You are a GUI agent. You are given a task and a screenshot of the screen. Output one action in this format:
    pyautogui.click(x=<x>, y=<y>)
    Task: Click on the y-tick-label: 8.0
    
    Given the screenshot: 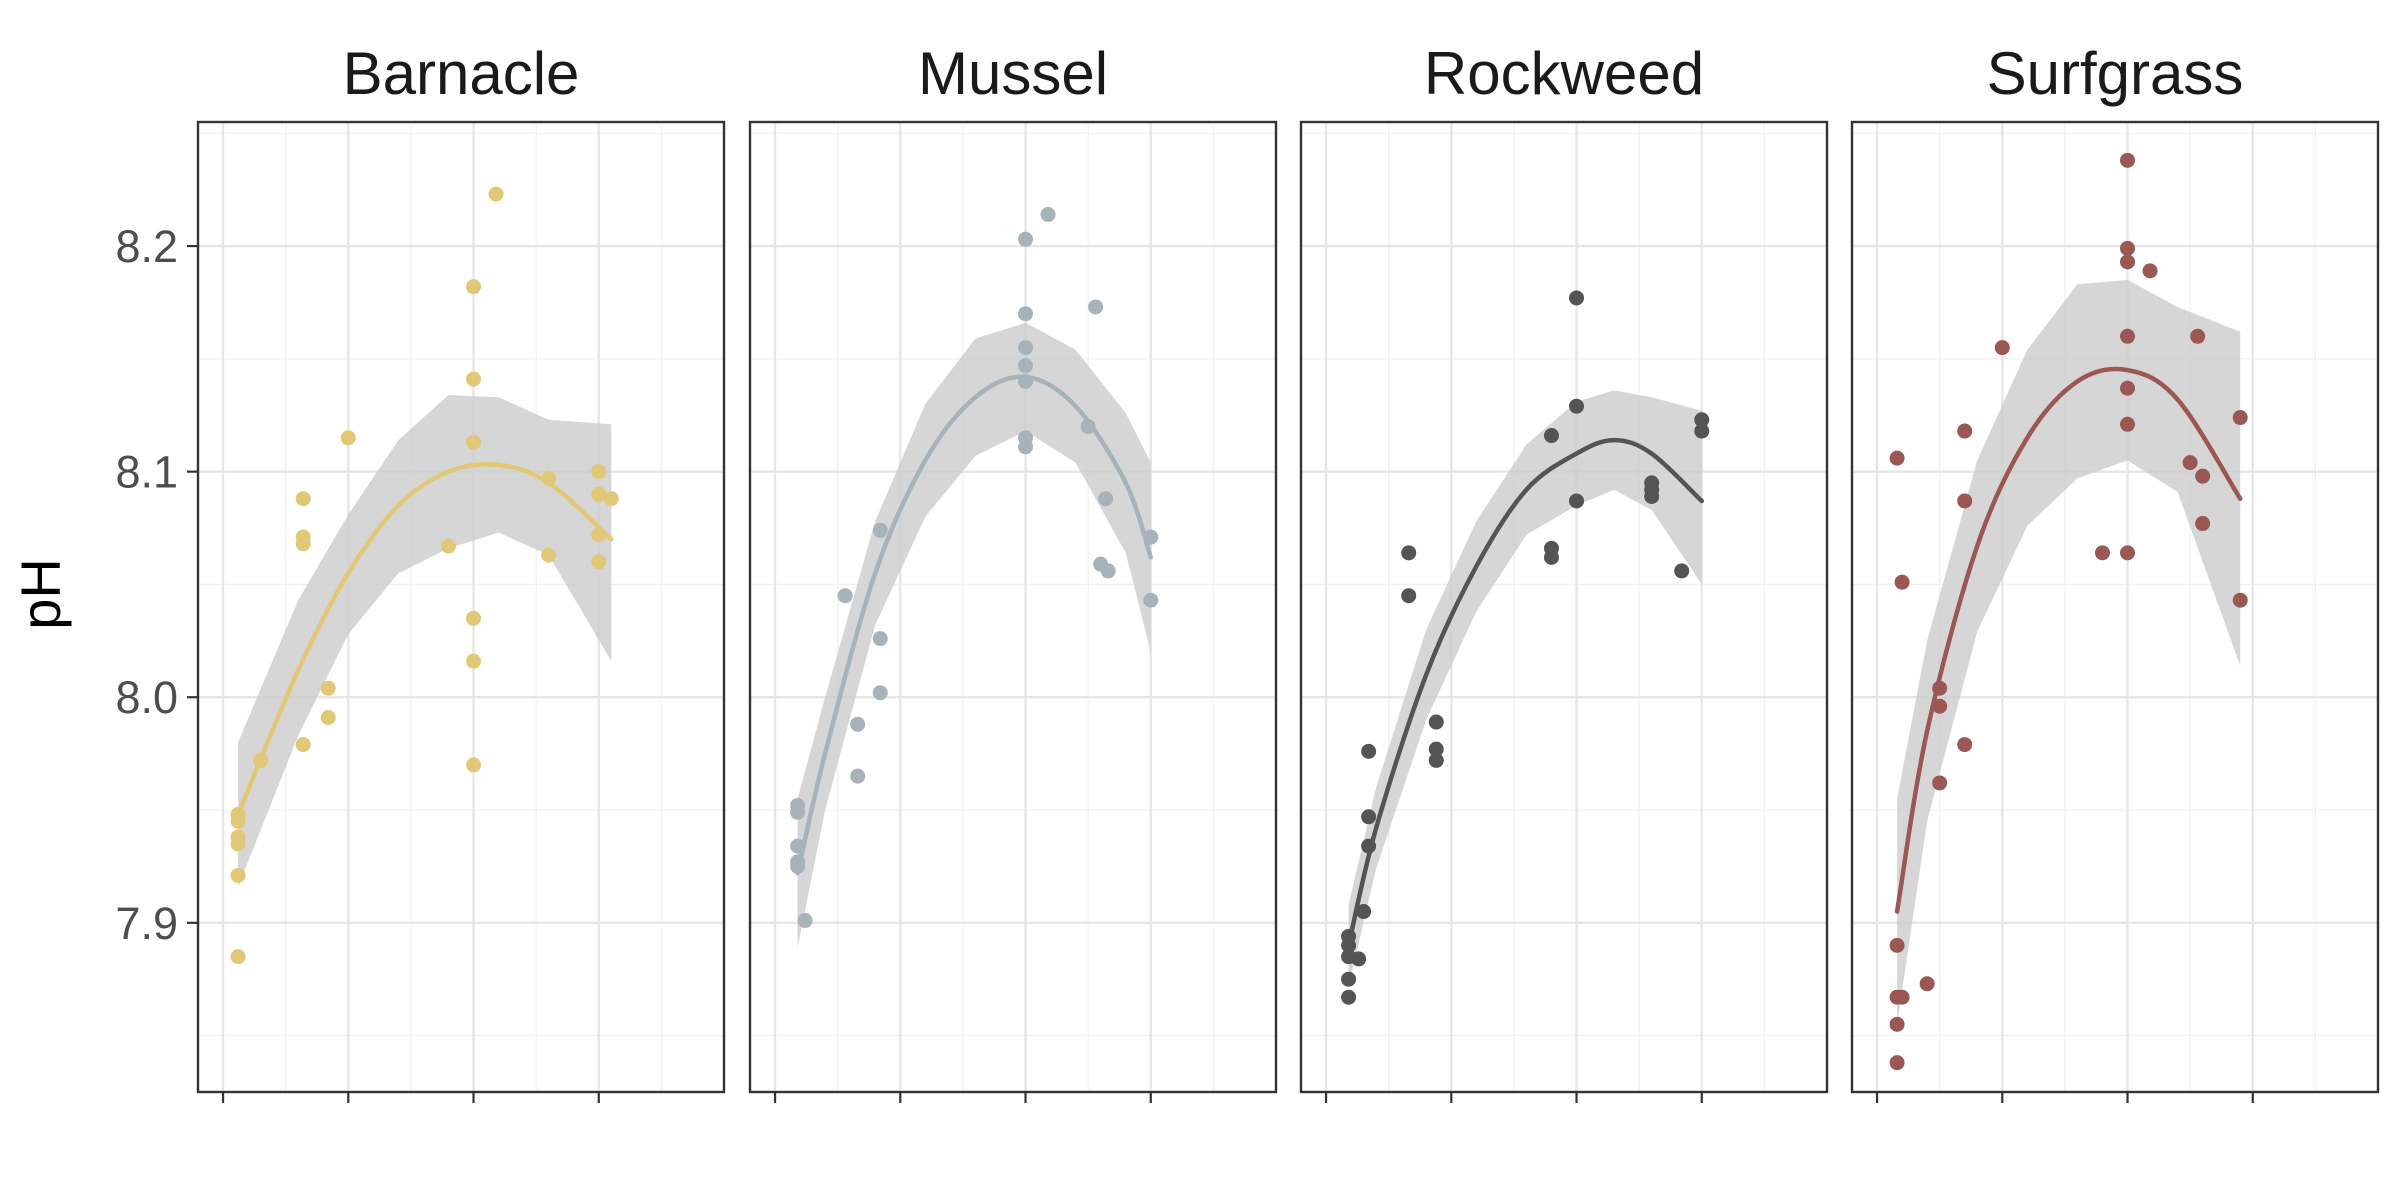 What is the action you would take?
    pyautogui.click(x=146, y=697)
    